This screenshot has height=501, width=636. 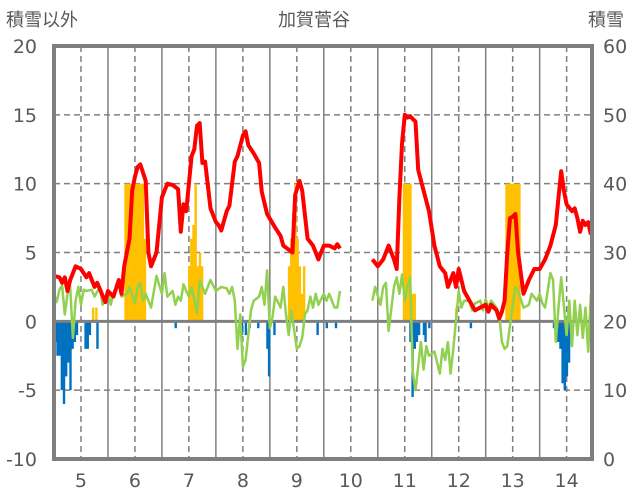 I want to click on y-left-tick-label: -10, so click(x=21, y=460).